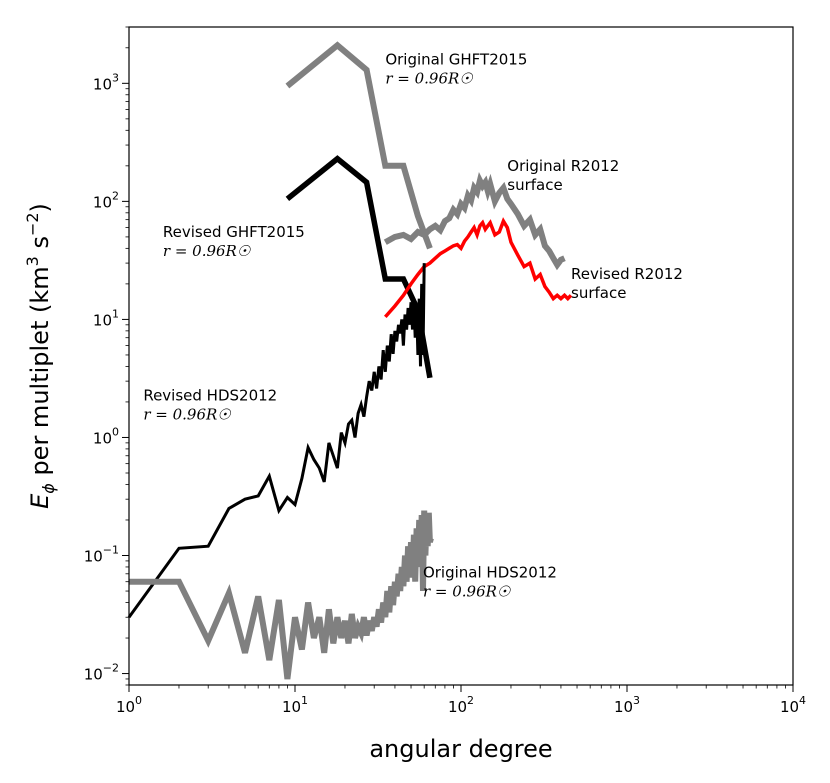 This screenshot has width=830, height=783. Describe the element at coordinates (295, 705) in the screenshot. I see `x-tick-label: 10¹` at that location.